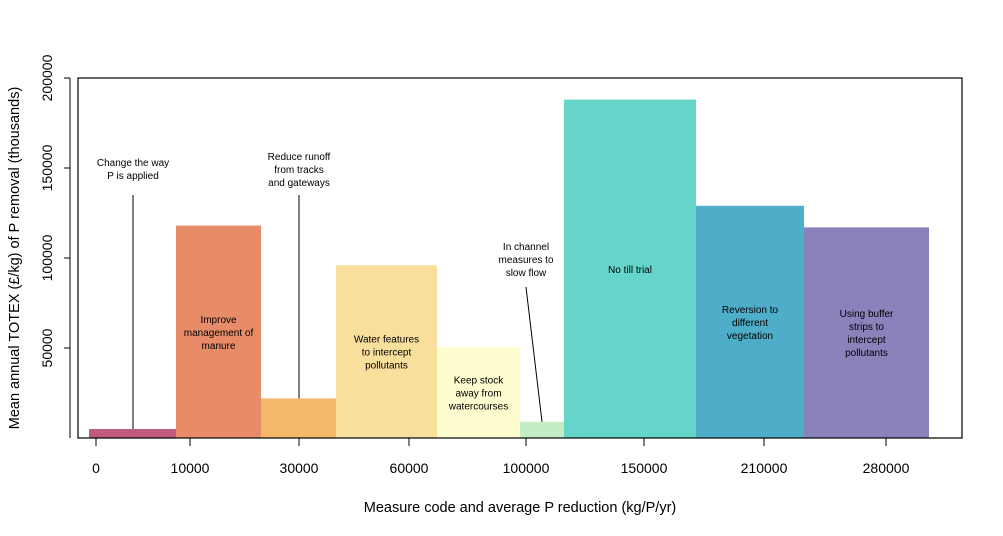 This screenshot has width=1003, height=536. I want to click on bar-label-2: Improve management of manure, so click(219, 333).